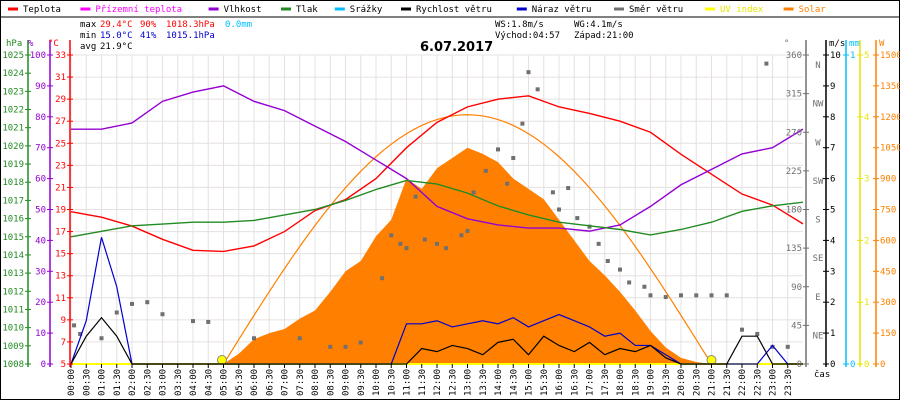 This screenshot has width=900, height=400. What do you see at coordinates (728, 382) in the screenshot?
I see `x-tick-label: 21:30` at bounding box center [728, 382].